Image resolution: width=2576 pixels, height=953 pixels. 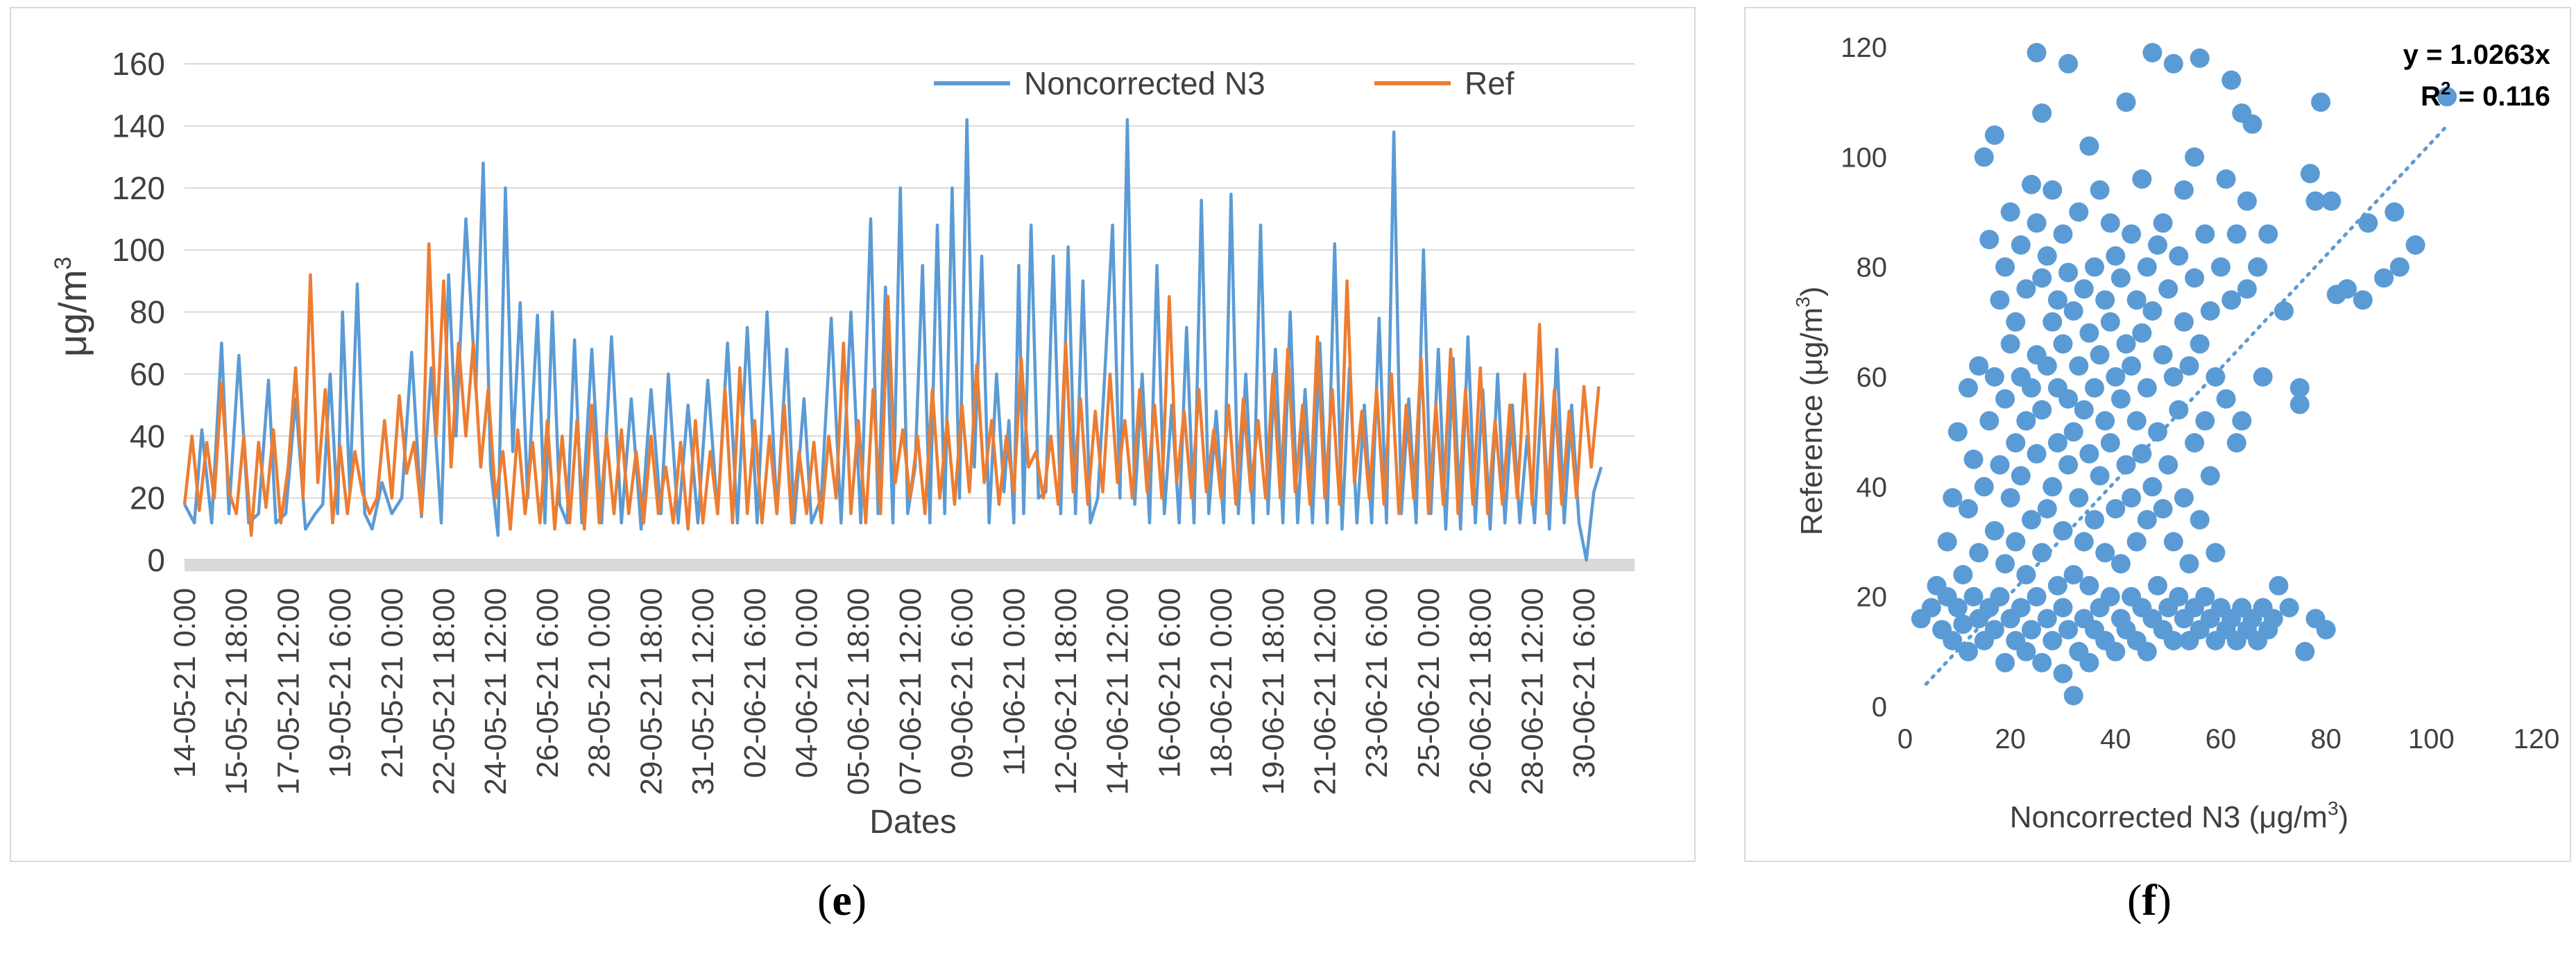 What do you see at coordinates (2010, 739) in the screenshot?
I see `scatter-x-tick-label: 20` at bounding box center [2010, 739].